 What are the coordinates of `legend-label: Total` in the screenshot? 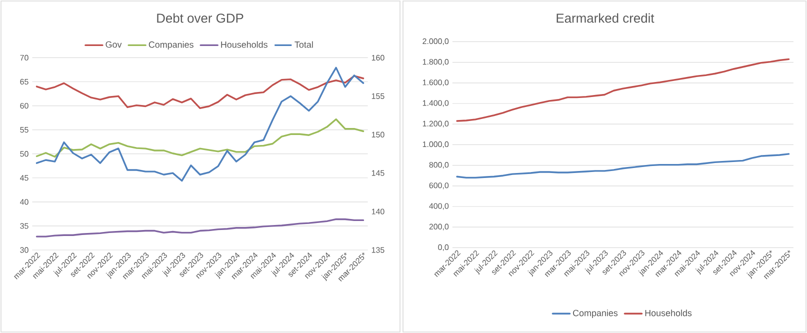 It's located at (303, 44).